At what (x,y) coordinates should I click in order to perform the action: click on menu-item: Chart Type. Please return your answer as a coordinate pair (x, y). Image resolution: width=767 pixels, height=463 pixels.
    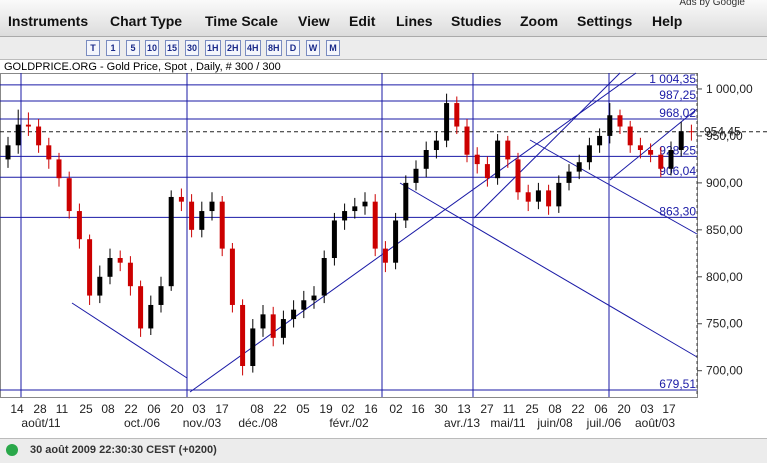
    Looking at the image, I should click on (146, 21).